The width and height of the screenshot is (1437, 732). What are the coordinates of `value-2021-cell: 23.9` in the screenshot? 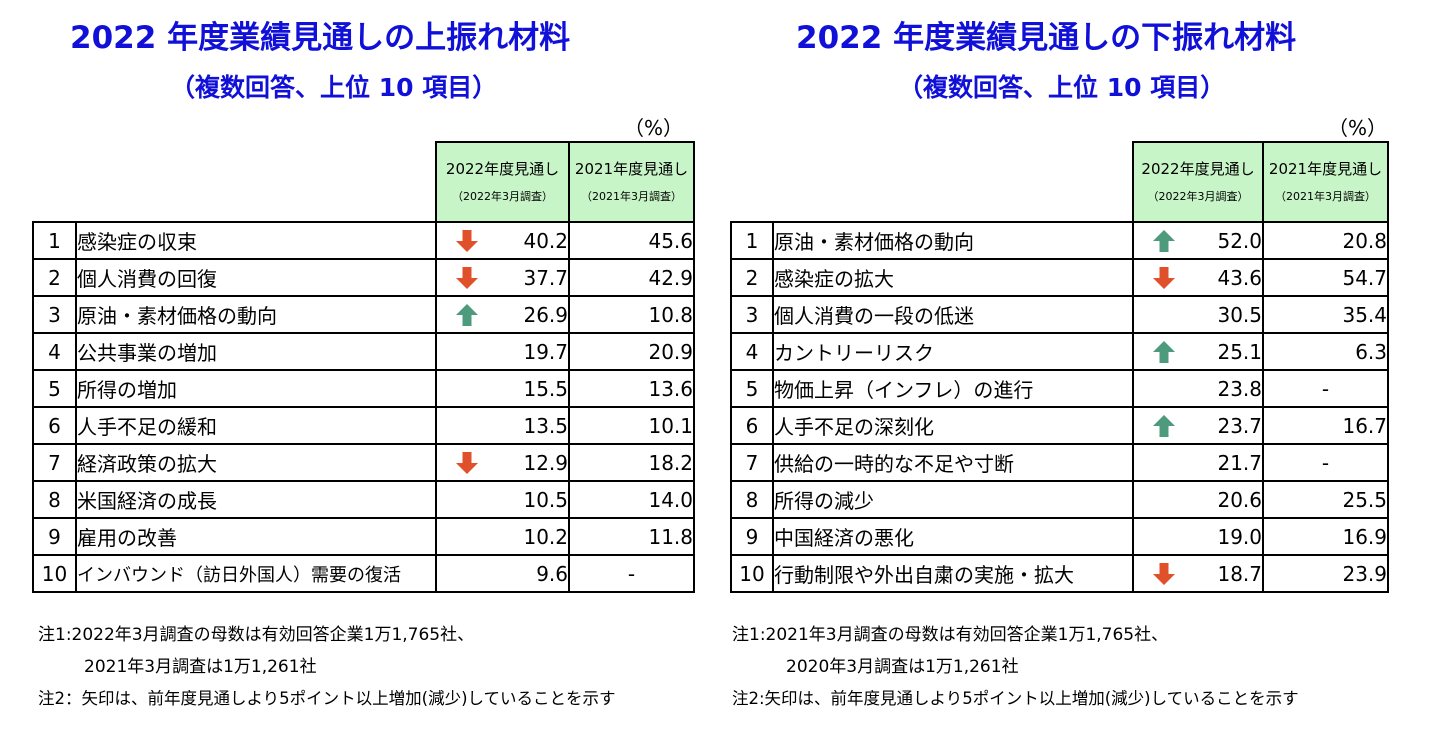 It's located at (1325, 573).